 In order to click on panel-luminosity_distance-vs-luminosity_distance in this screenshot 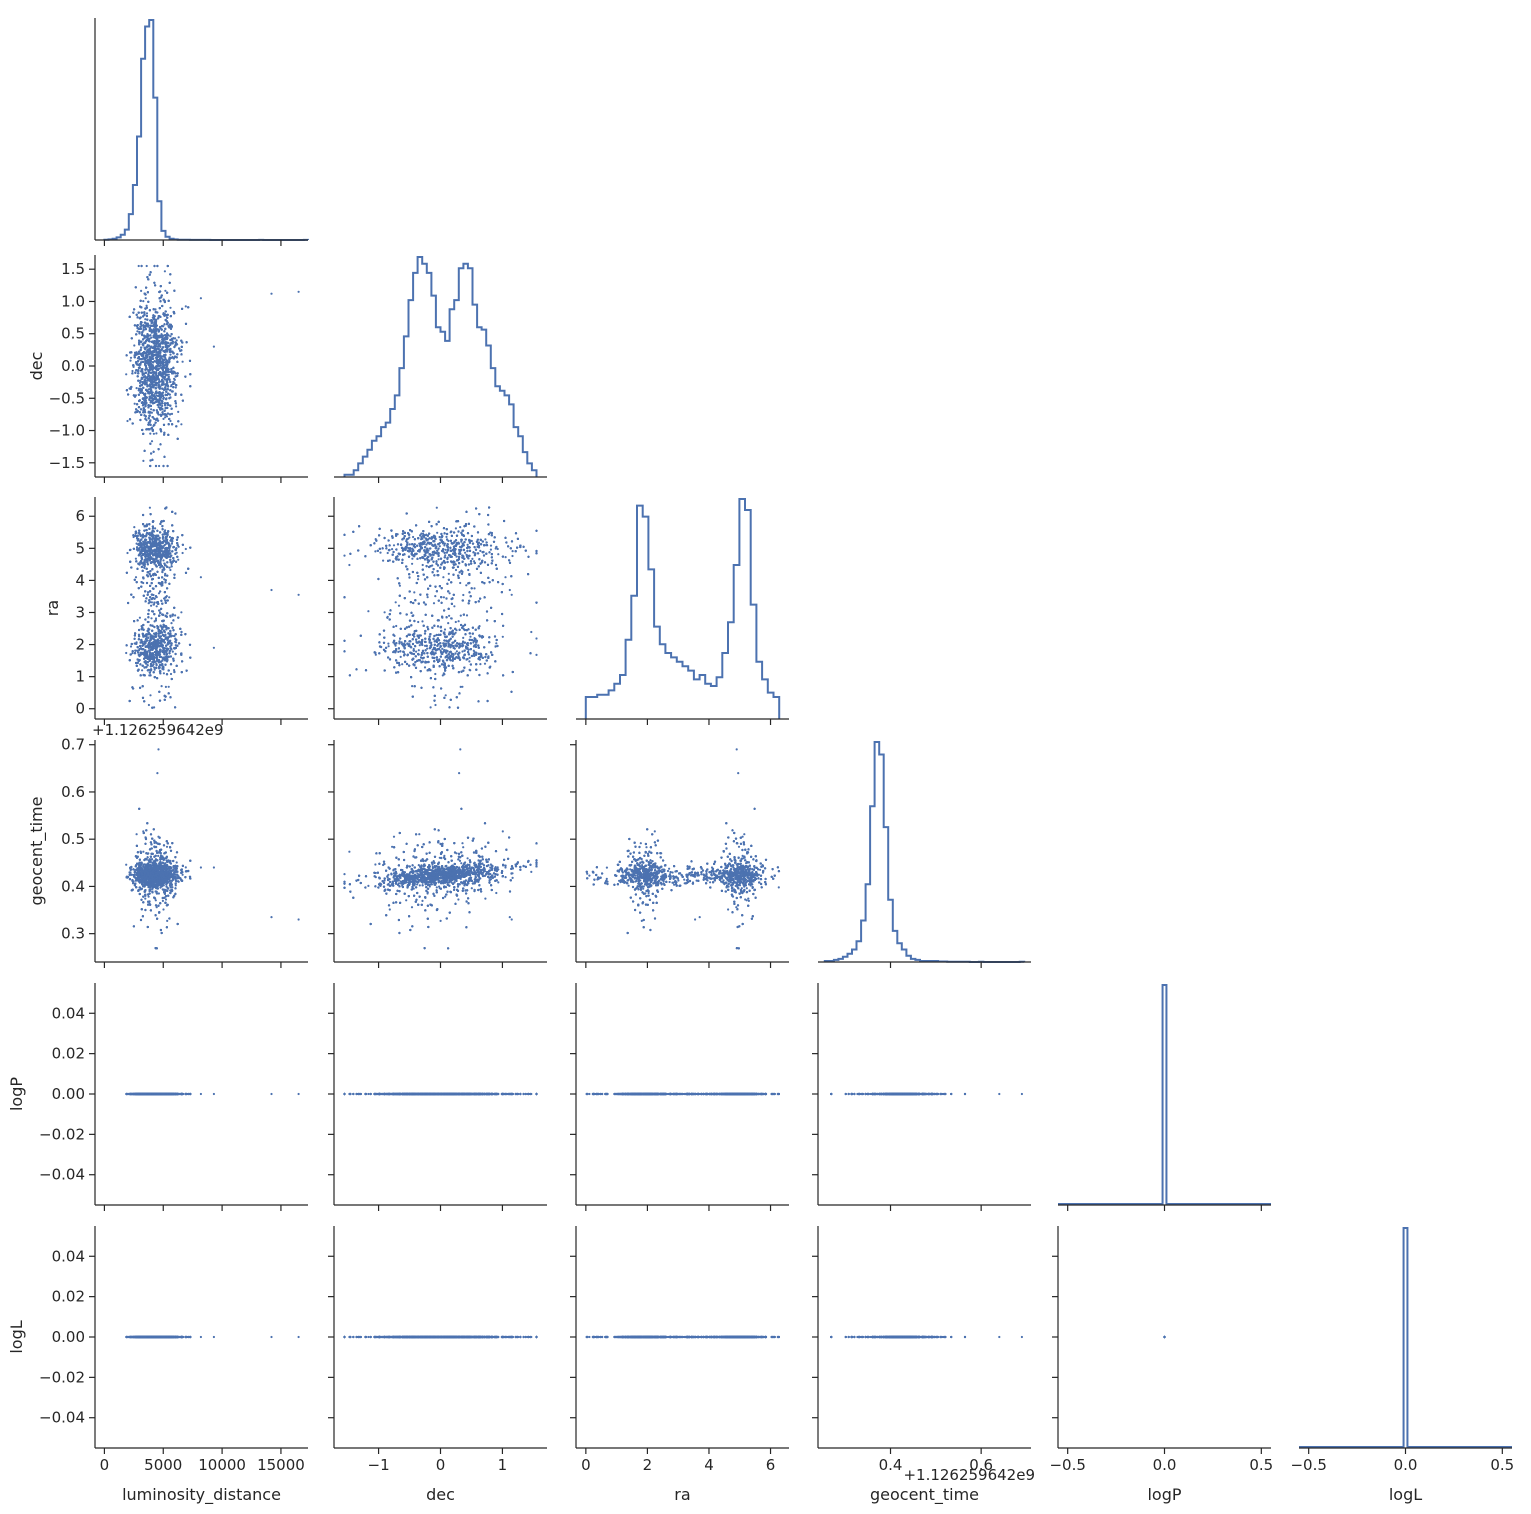, I will do `click(201, 132)`.